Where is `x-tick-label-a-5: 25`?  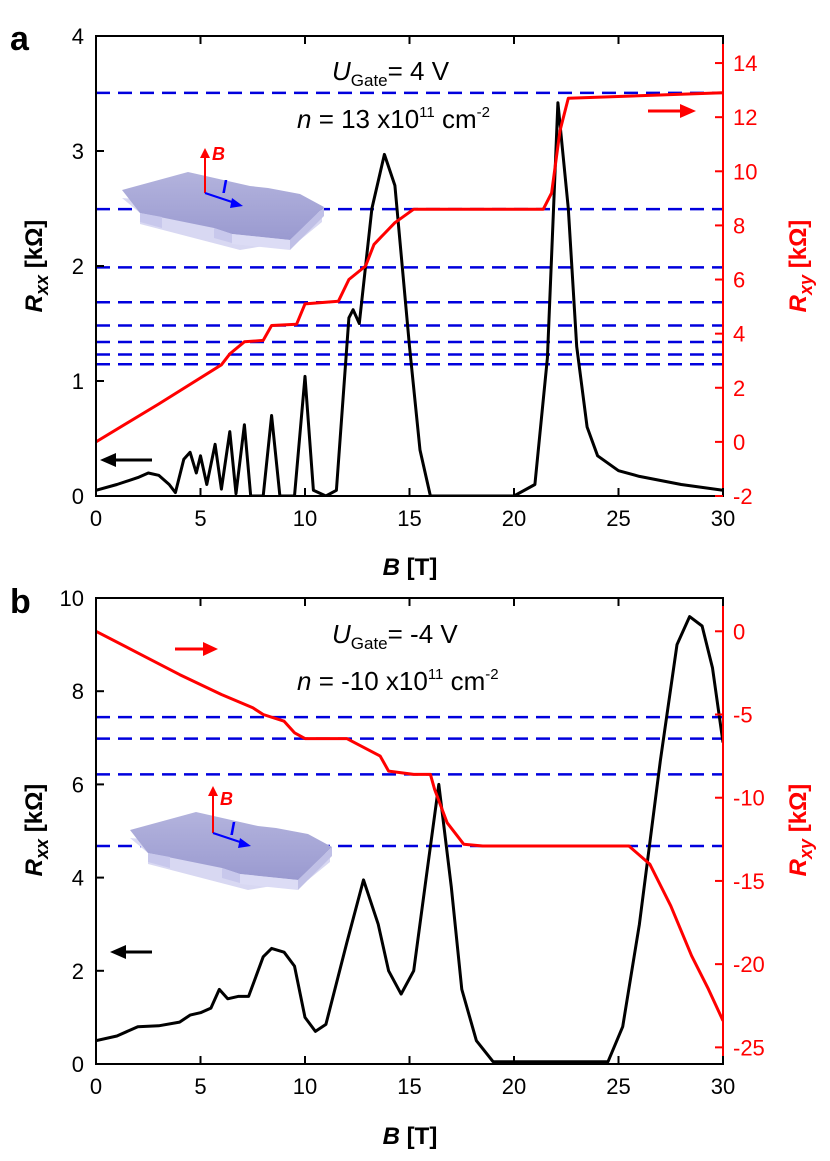
x-tick-label-a-5: 25 is located at coordinates (618, 518).